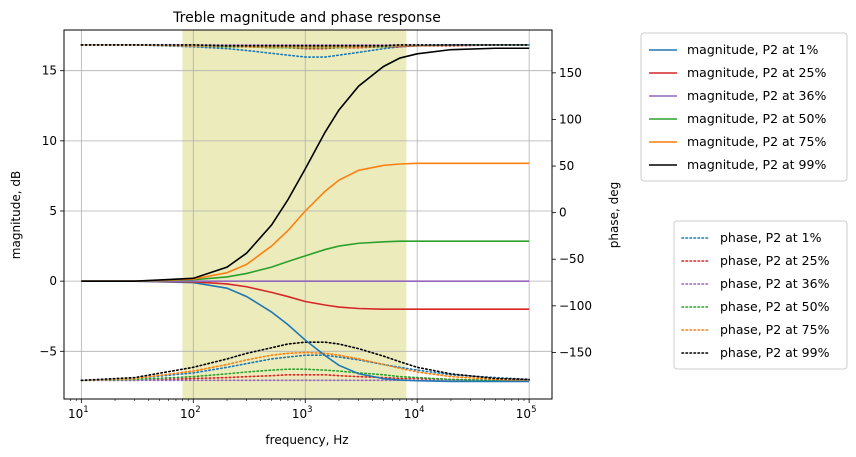 This screenshot has height=457, width=856. I want to click on x-axis-label: frequency, Hz, so click(306, 440).